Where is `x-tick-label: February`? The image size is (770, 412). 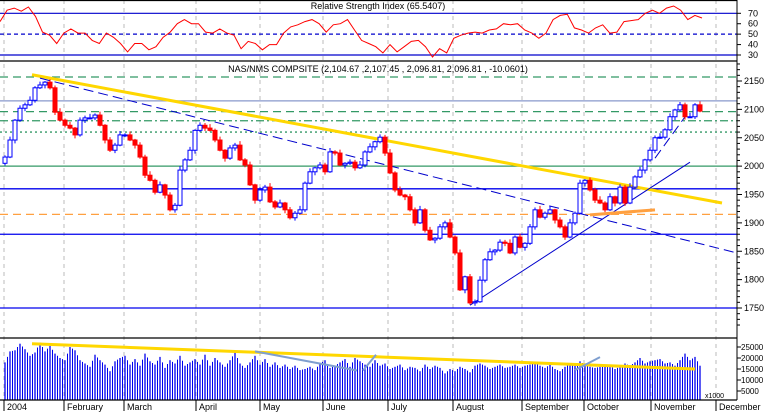
x-tick-label: February is located at coordinates (85, 407).